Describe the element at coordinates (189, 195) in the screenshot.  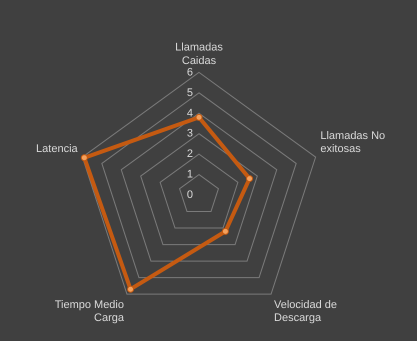
I see `y-tick-label: 0` at that location.